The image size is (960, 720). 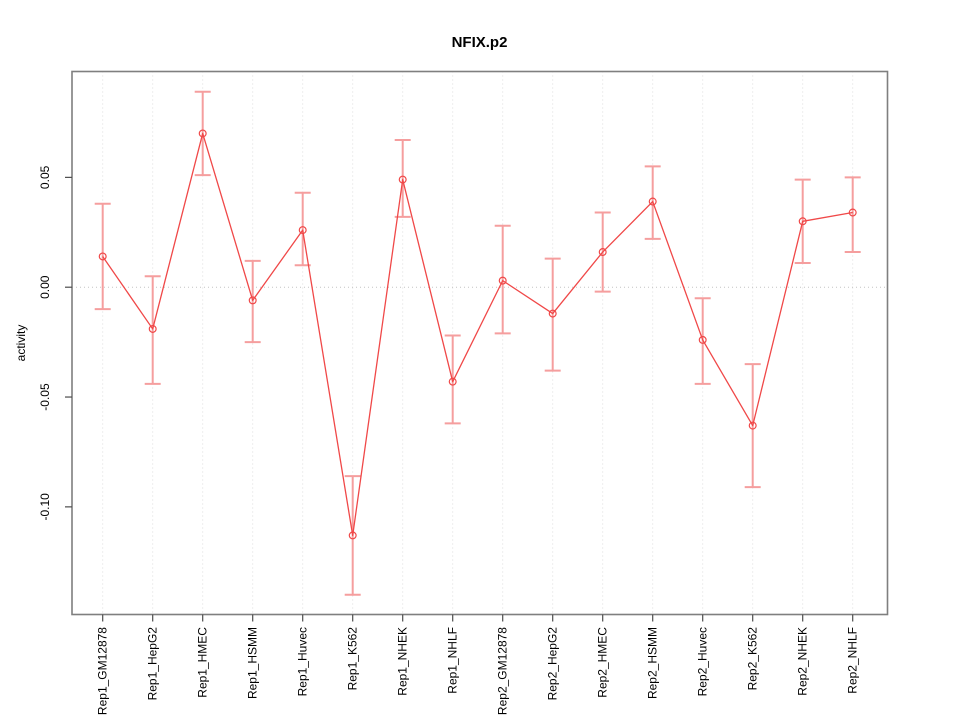 I want to click on y-tick-label: -0.10, so click(x=45, y=507).